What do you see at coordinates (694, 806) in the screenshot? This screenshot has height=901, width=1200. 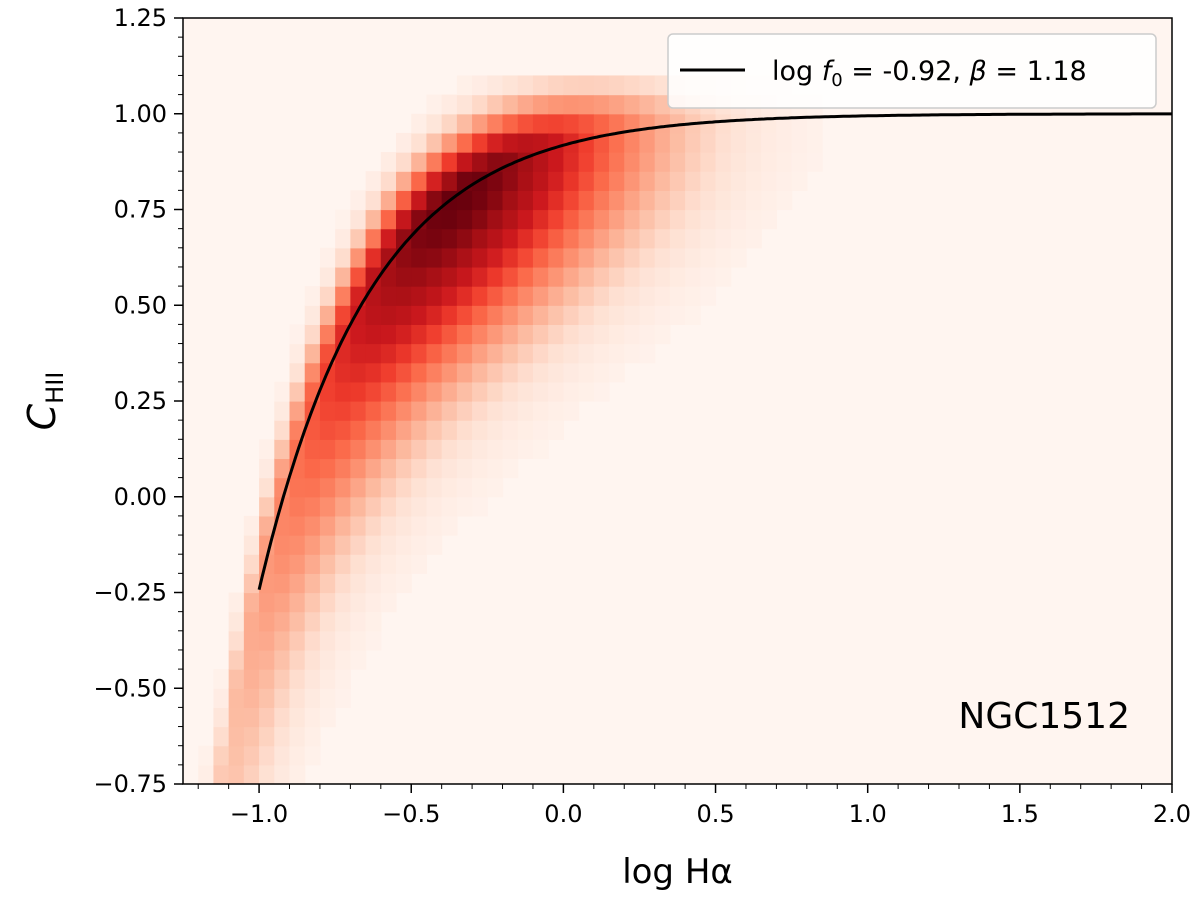 I see `x-axis: −1.0 −0.5 0.0 0.5 1.0 1.5 2.0` at bounding box center [694, 806].